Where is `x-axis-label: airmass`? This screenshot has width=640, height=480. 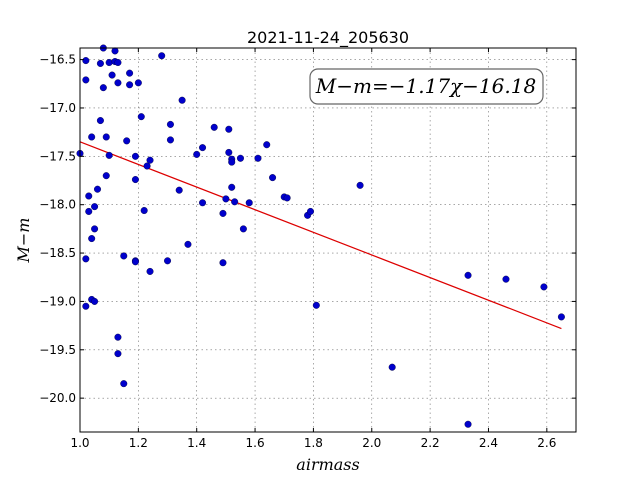
x-axis-label: airmass is located at coordinates (327, 464).